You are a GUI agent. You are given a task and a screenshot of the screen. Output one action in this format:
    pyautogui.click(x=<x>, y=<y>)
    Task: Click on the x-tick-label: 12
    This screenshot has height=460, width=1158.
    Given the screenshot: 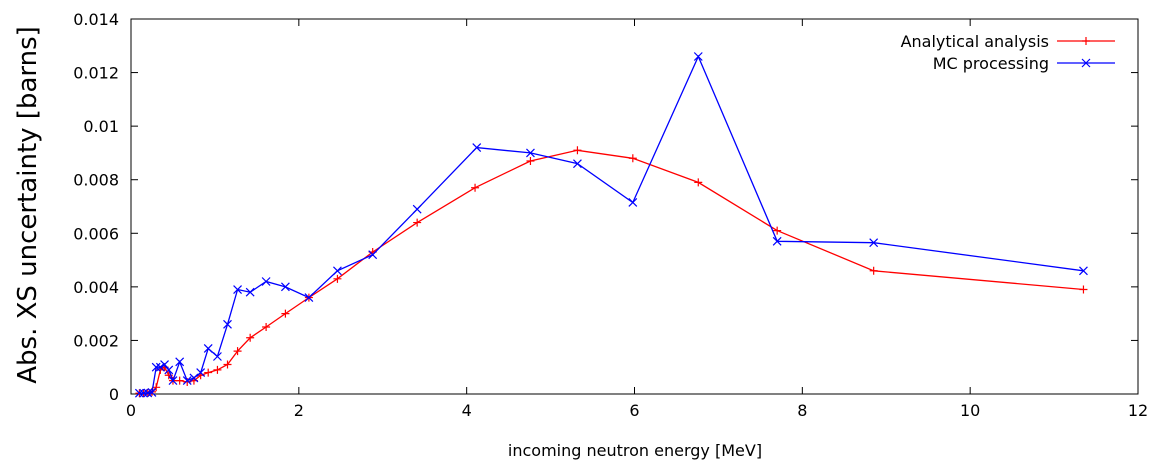 What is the action you would take?
    pyautogui.click(x=1138, y=410)
    